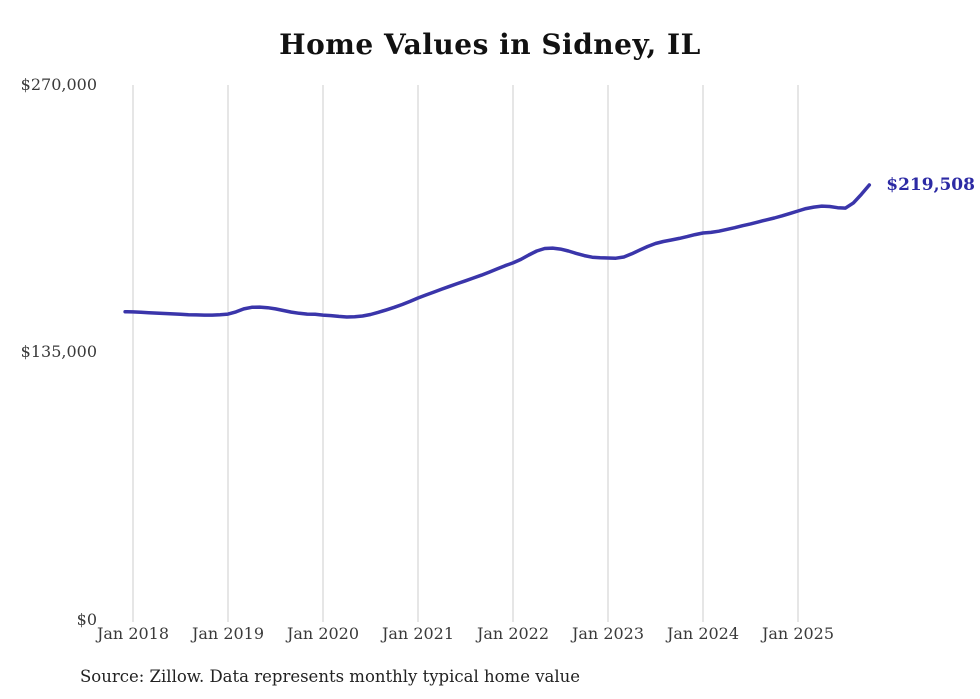  What do you see at coordinates (228, 633) in the screenshot?
I see `x-axis-label-jan-2019: Jan 2019` at bounding box center [228, 633].